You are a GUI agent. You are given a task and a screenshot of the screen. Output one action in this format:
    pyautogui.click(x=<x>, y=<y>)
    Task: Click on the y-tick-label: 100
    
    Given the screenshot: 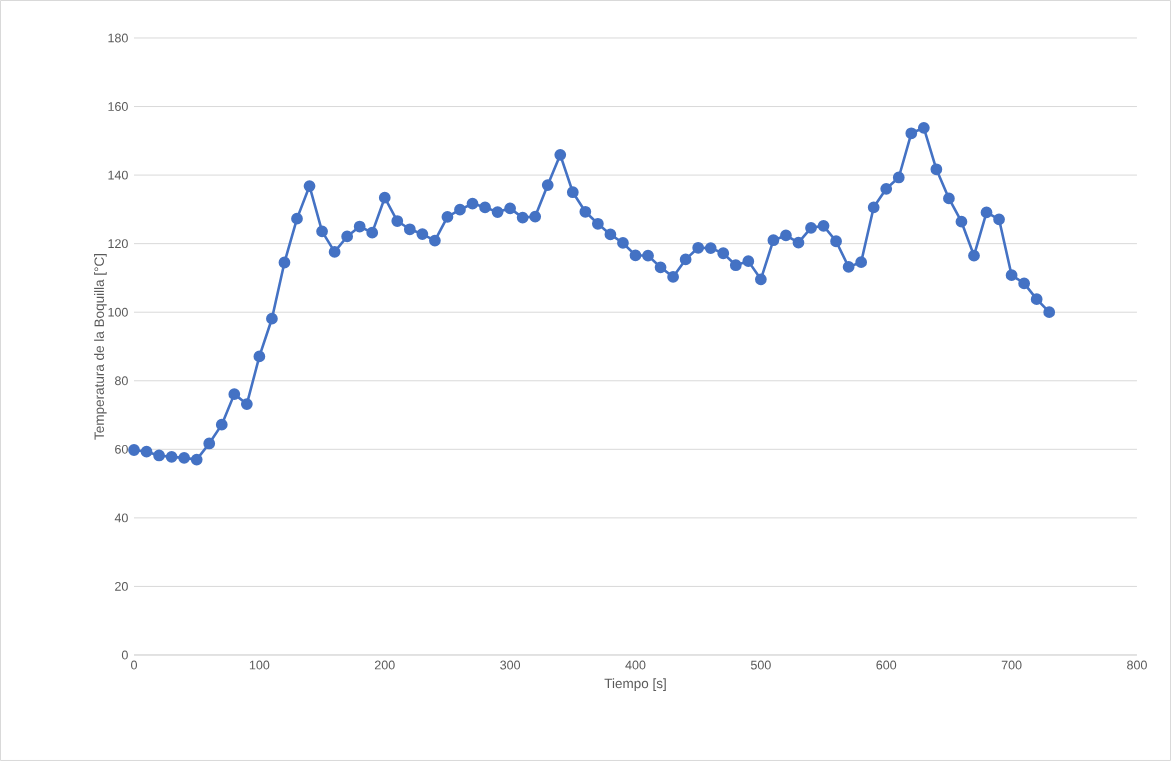 What is the action you would take?
    pyautogui.click(x=118, y=312)
    